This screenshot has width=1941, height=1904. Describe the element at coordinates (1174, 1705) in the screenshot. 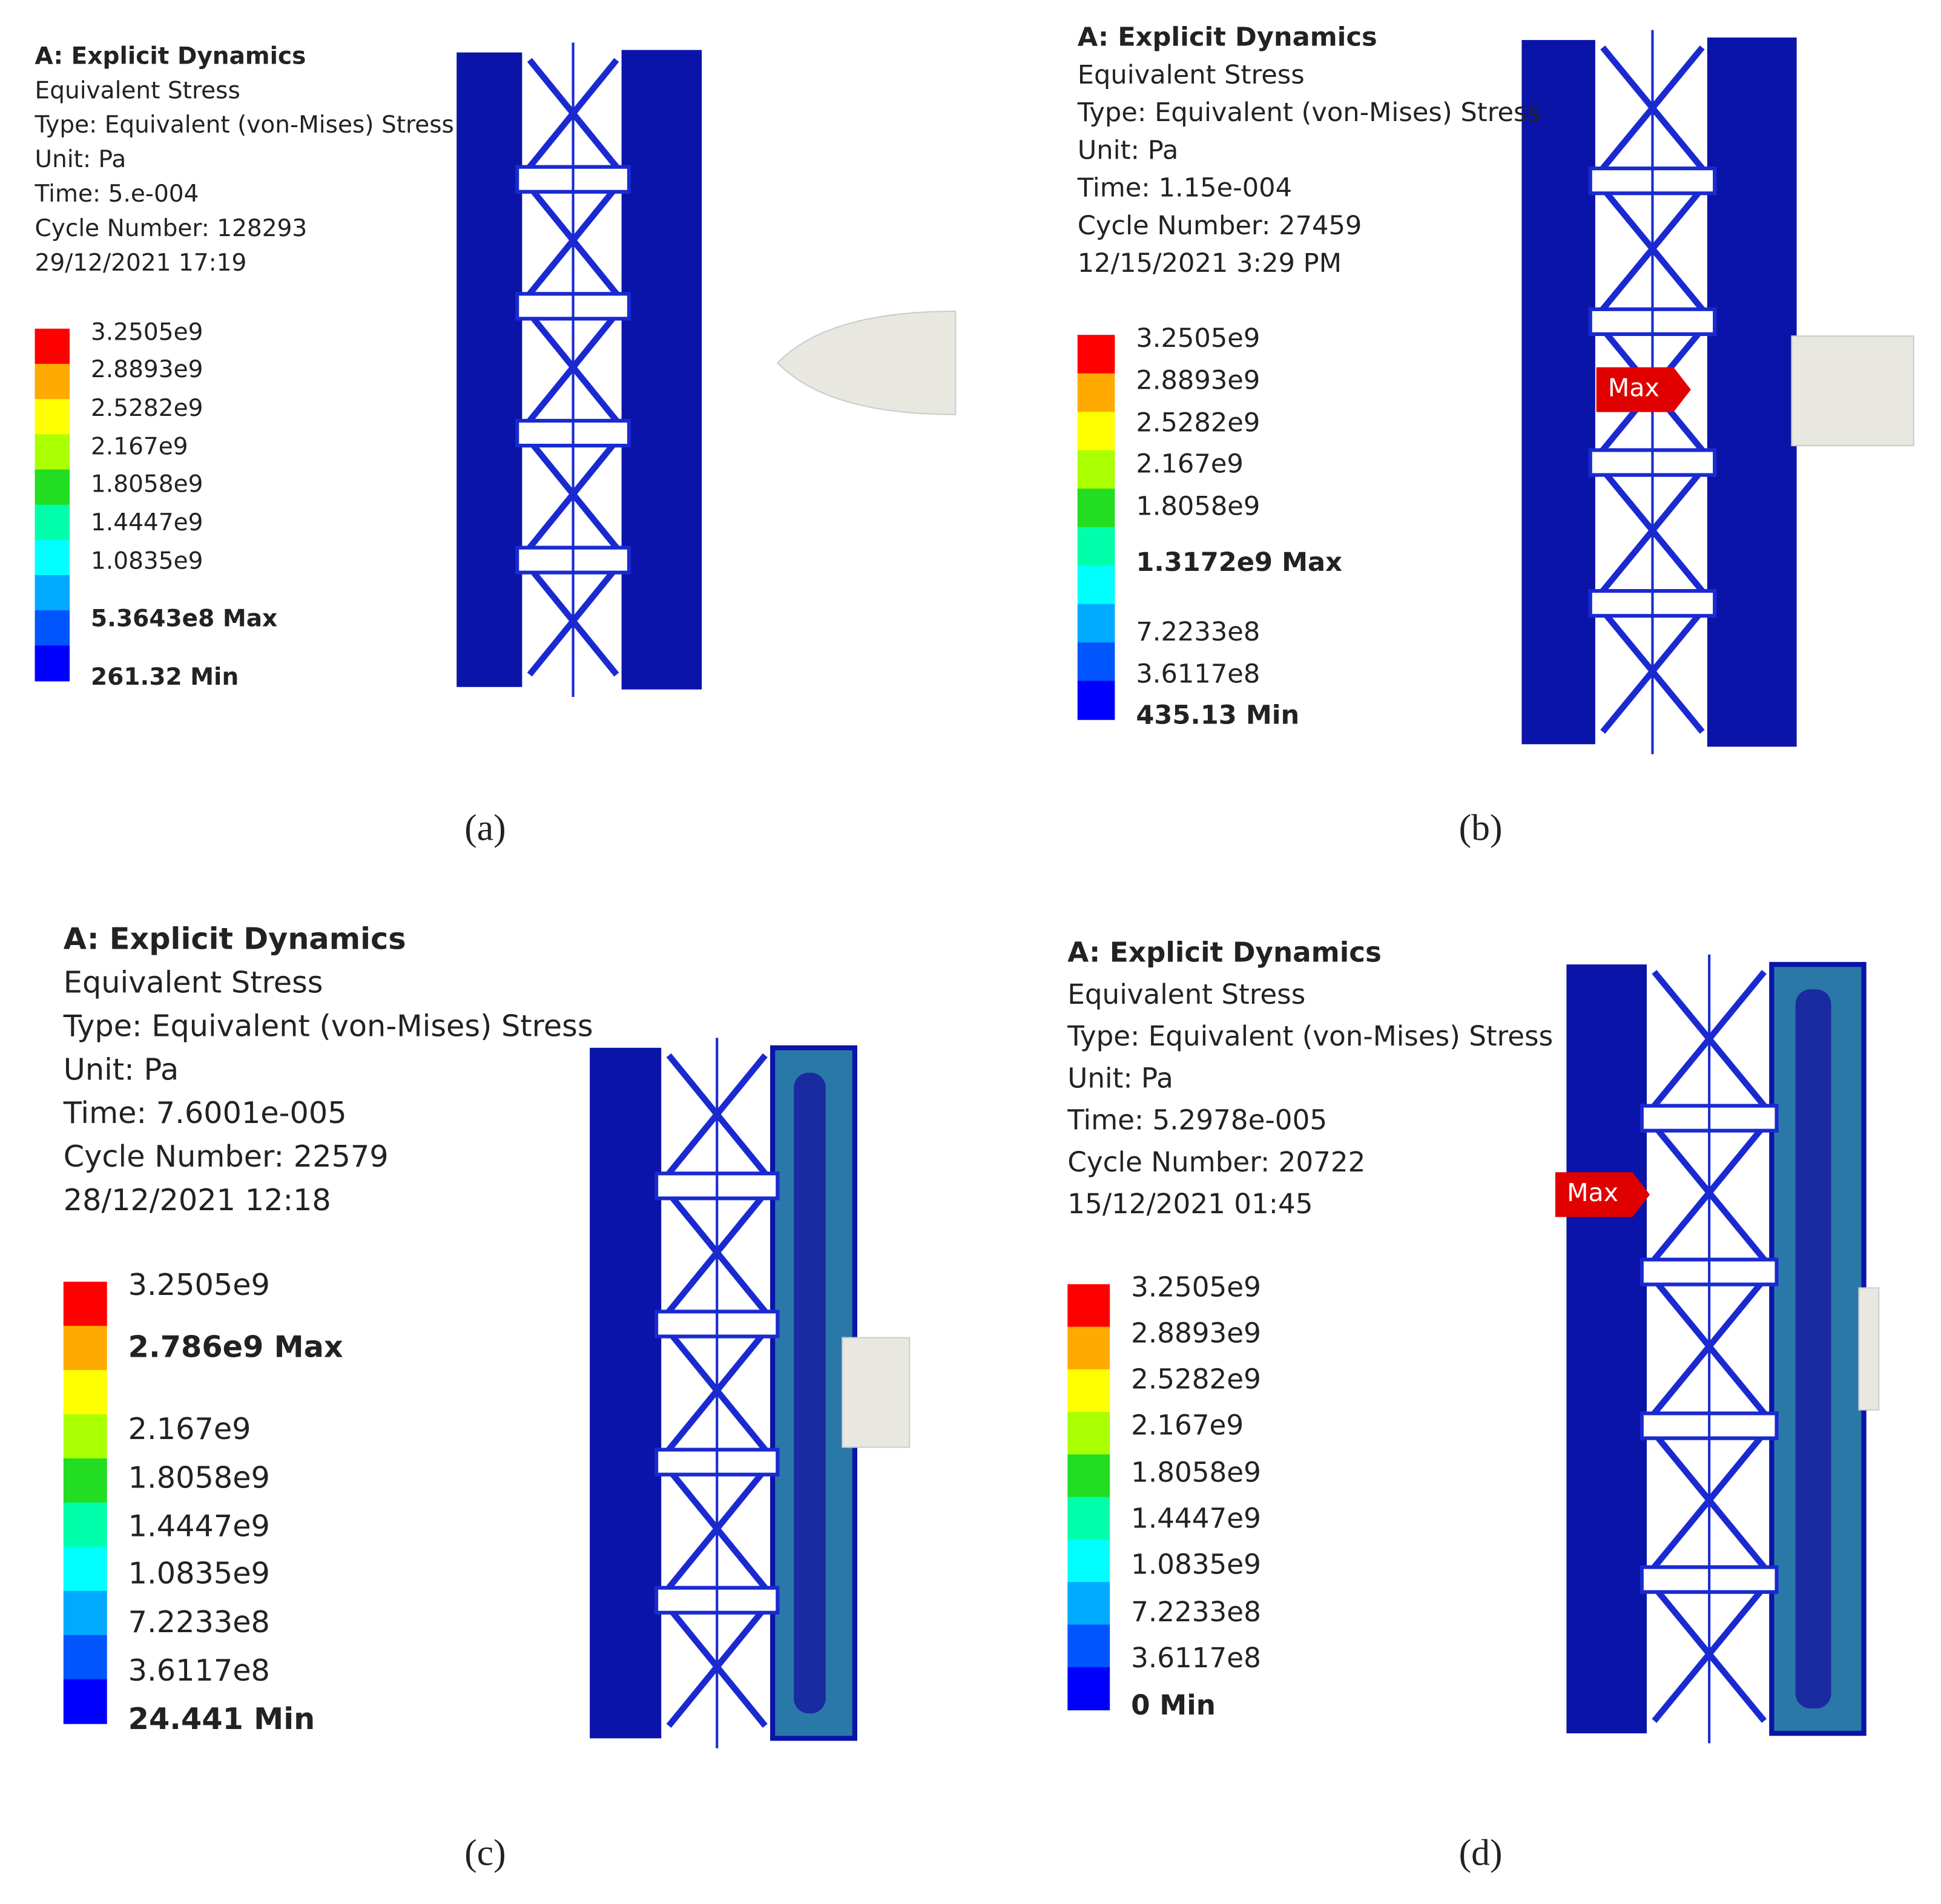

I see `legend-label: 0 Min` at that location.